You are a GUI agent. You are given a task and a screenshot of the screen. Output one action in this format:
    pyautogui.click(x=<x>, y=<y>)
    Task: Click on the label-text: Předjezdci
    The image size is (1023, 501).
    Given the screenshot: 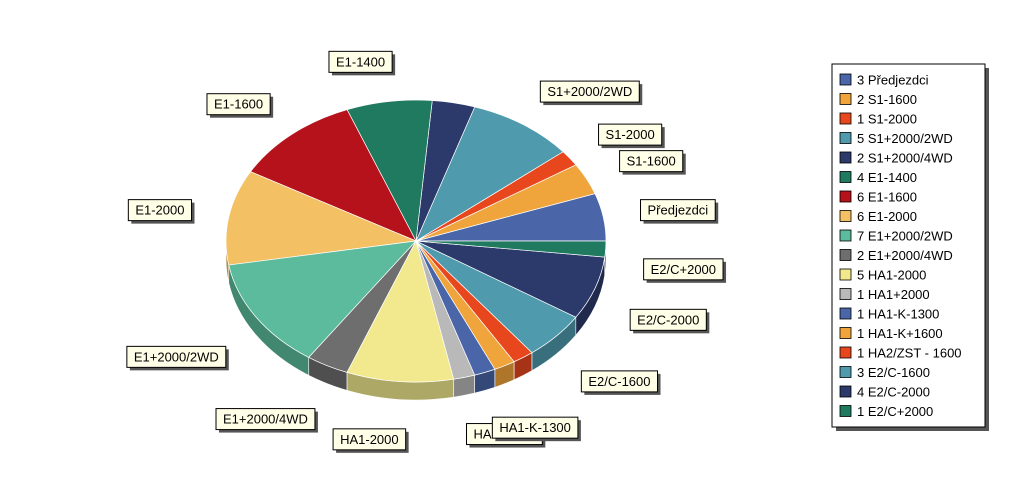 What is the action you would take?
    pyautogui.click(x=678, y=210)
    